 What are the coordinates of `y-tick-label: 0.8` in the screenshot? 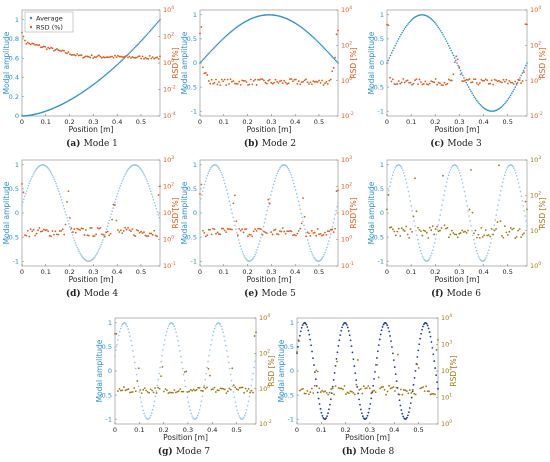 It's located at (14, 39).